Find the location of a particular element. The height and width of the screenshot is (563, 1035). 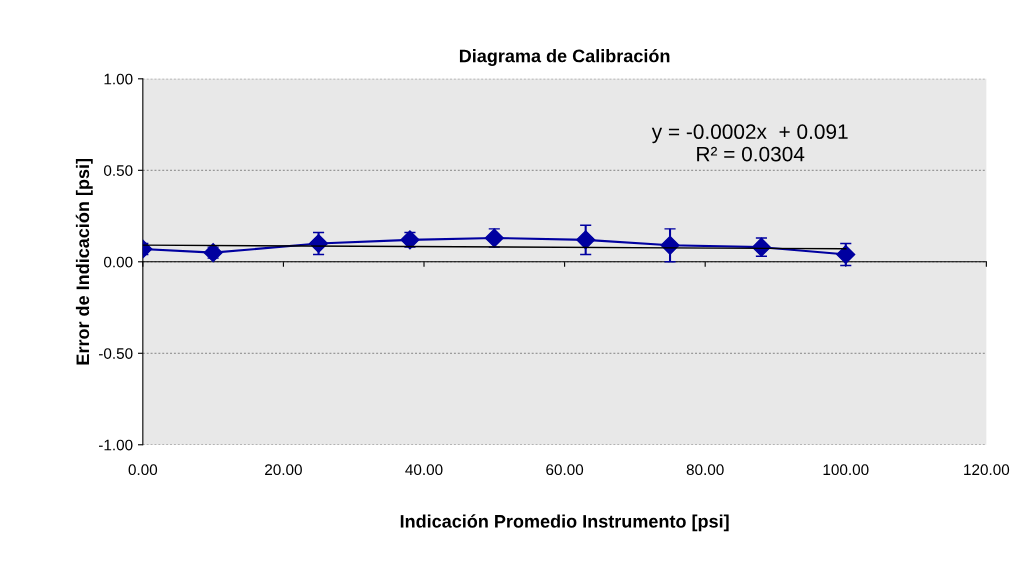

x-tick-label: 40.00 is located at coordinates (424, 470).